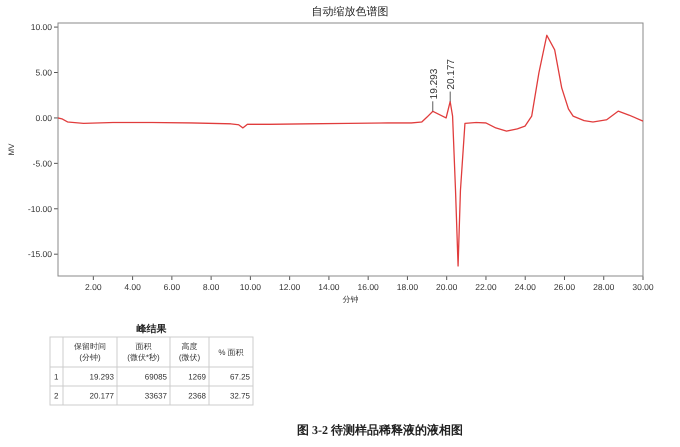 This screenshot has height=447, width=680. What do you see at coordinates (211, 287) in the screenshot?
I see `x-tick-label: 8.00` at bounding box center [211, 287].